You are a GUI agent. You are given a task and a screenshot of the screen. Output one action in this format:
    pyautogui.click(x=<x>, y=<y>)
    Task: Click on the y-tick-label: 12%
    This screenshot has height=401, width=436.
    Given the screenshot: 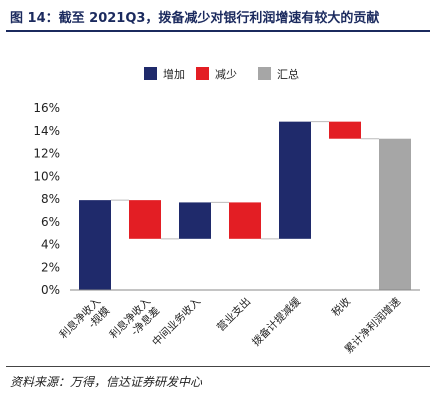 What is the action you would take?
    pyautogui.click(x=46, y=154)
    